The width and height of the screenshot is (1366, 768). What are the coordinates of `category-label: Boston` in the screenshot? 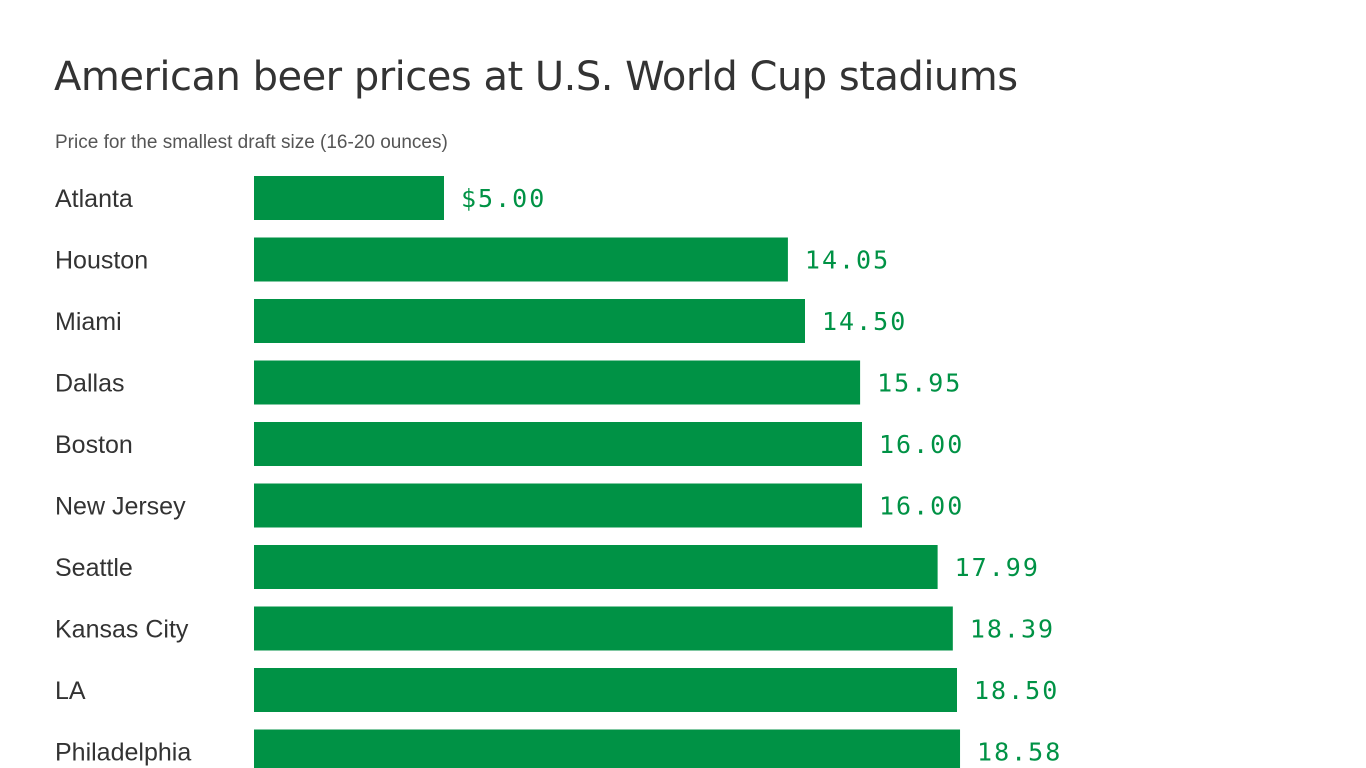 It's located at (94, 445).